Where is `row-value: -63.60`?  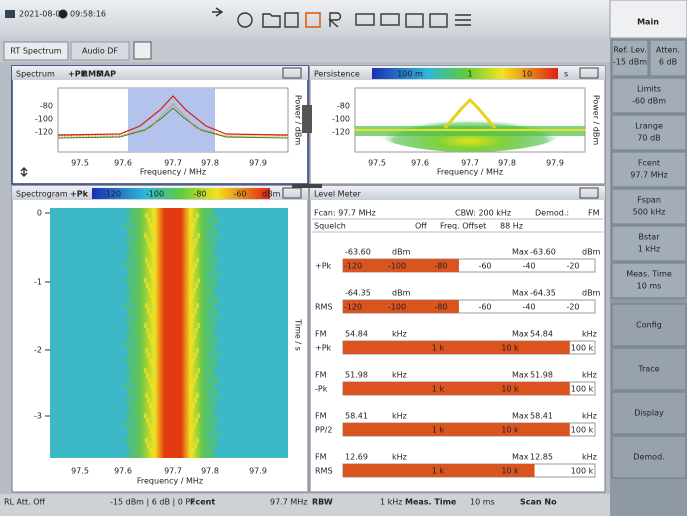
row-value: -63.60 is located at coordinates (358, 252).